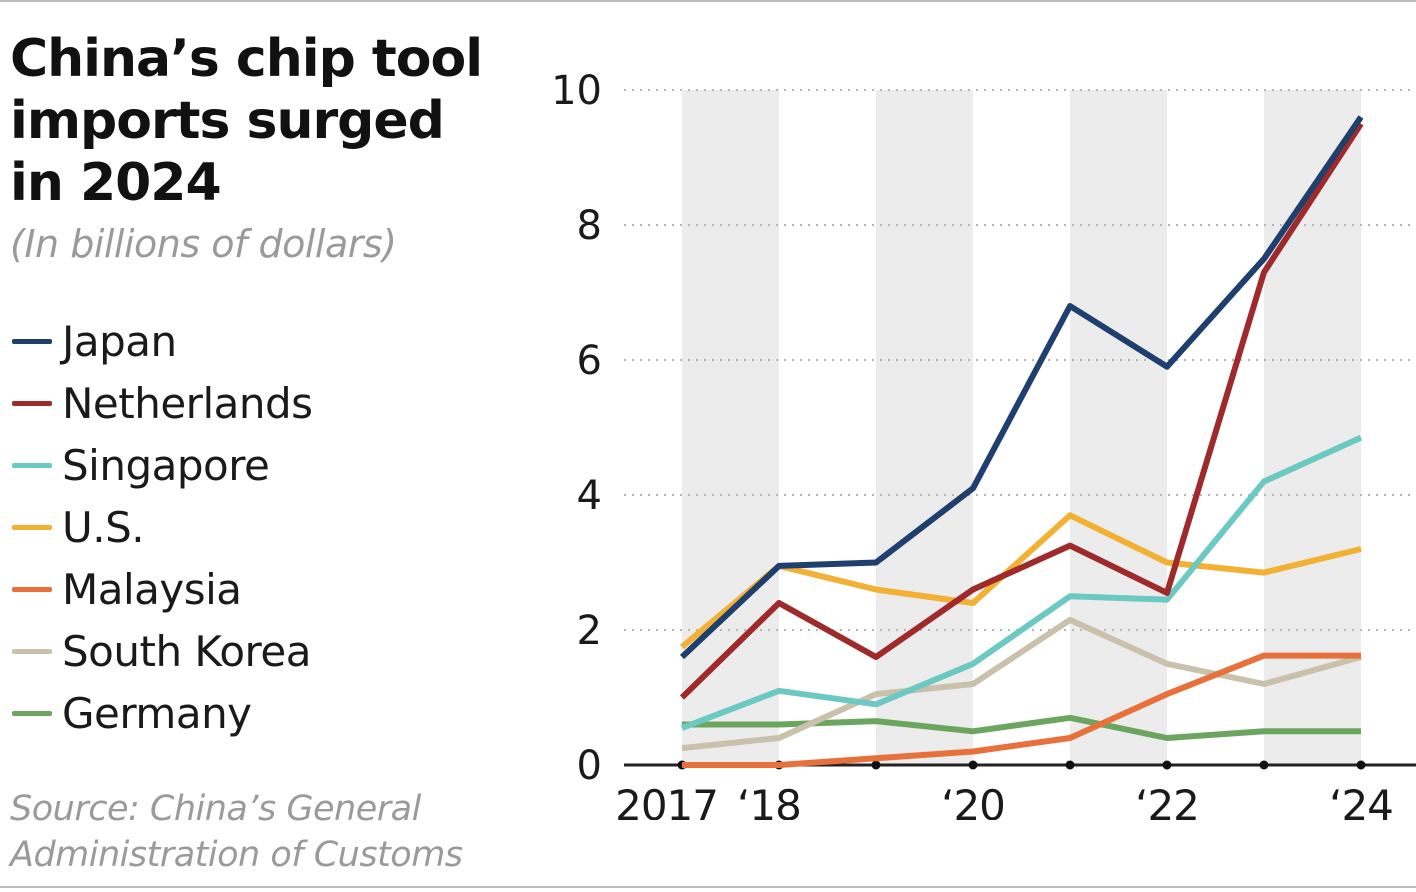  Describe the element at coordinates (186, 651) in the screenshot. I see `legend-label: South Korea` at that location.